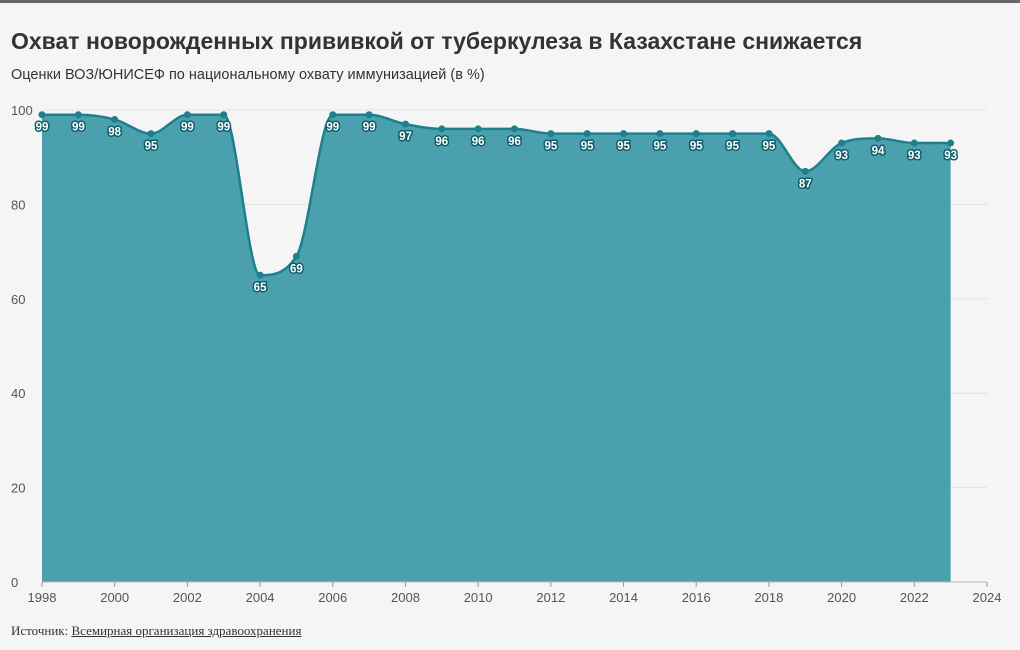 This screenshot has width=1020, height=650. Describe the element at coordinates (769, 147) in the screenshot. I see `data-label-2018: 95` at that location.